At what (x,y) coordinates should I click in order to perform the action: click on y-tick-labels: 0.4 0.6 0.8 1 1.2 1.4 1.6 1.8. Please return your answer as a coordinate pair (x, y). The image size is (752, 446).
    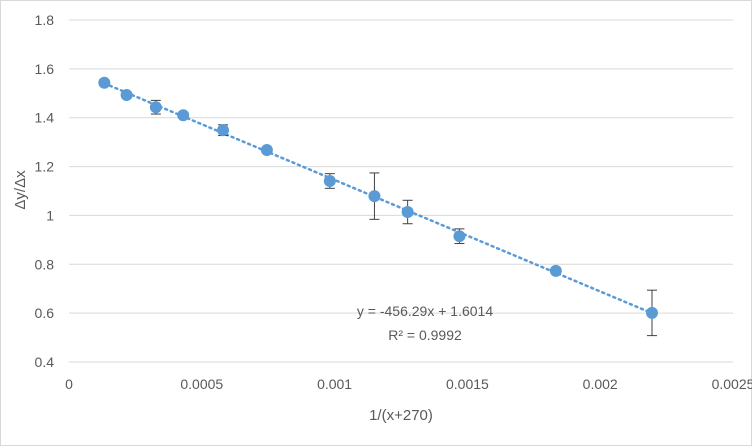
    Looking at the image, I should click on (45, 191).